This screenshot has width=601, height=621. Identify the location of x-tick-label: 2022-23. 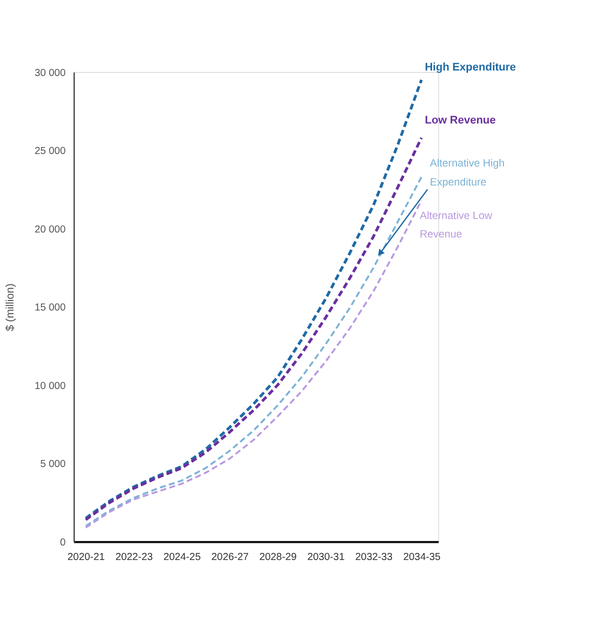
(134, 557).